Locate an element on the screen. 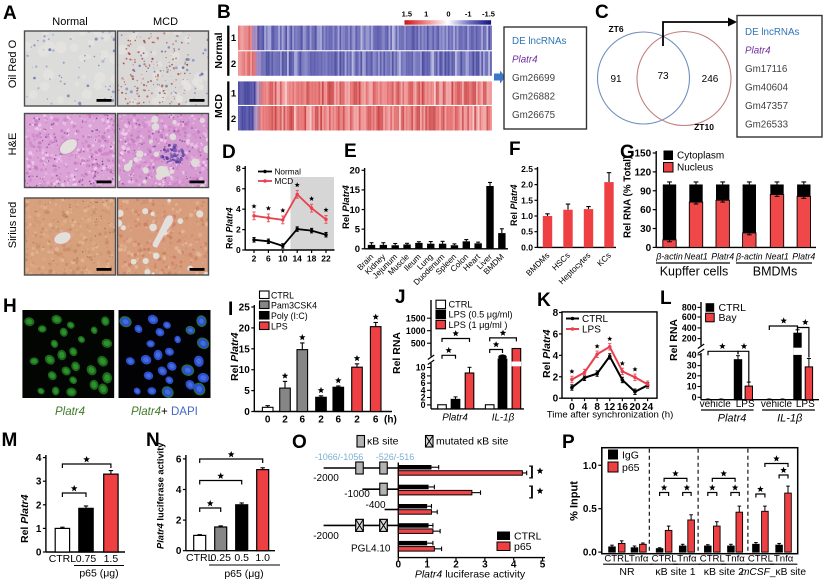  svg-text: 25 is located at coordinates (245, 308).